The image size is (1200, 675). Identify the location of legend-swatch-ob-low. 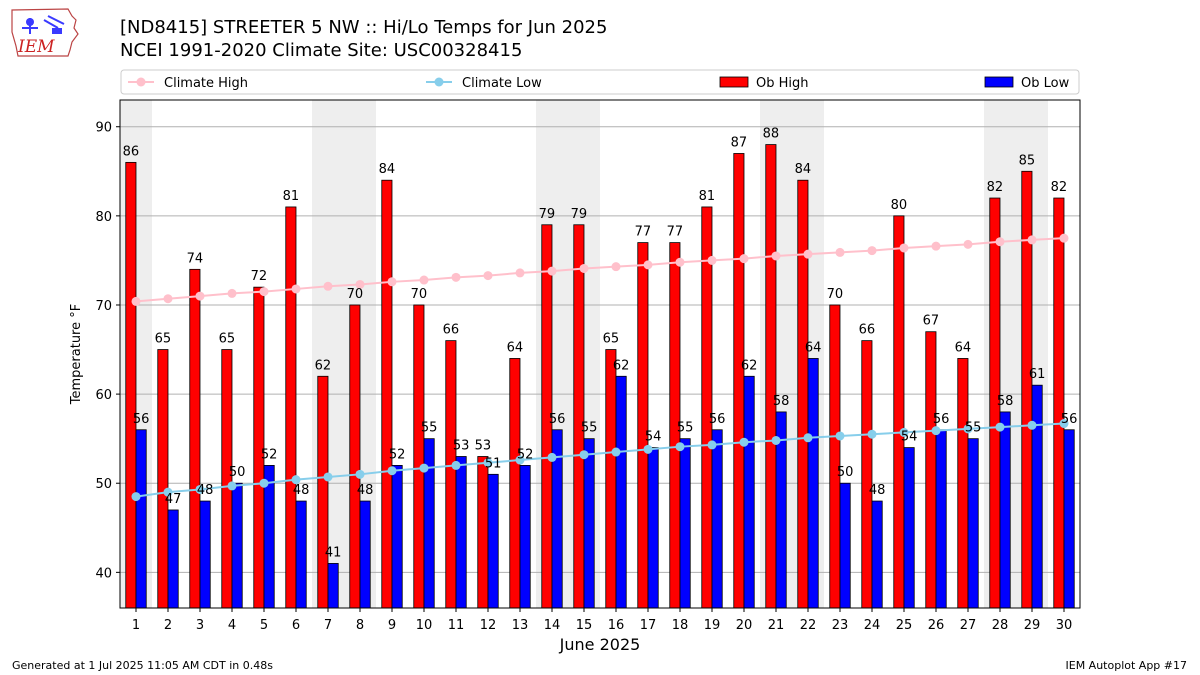
(999, 82).